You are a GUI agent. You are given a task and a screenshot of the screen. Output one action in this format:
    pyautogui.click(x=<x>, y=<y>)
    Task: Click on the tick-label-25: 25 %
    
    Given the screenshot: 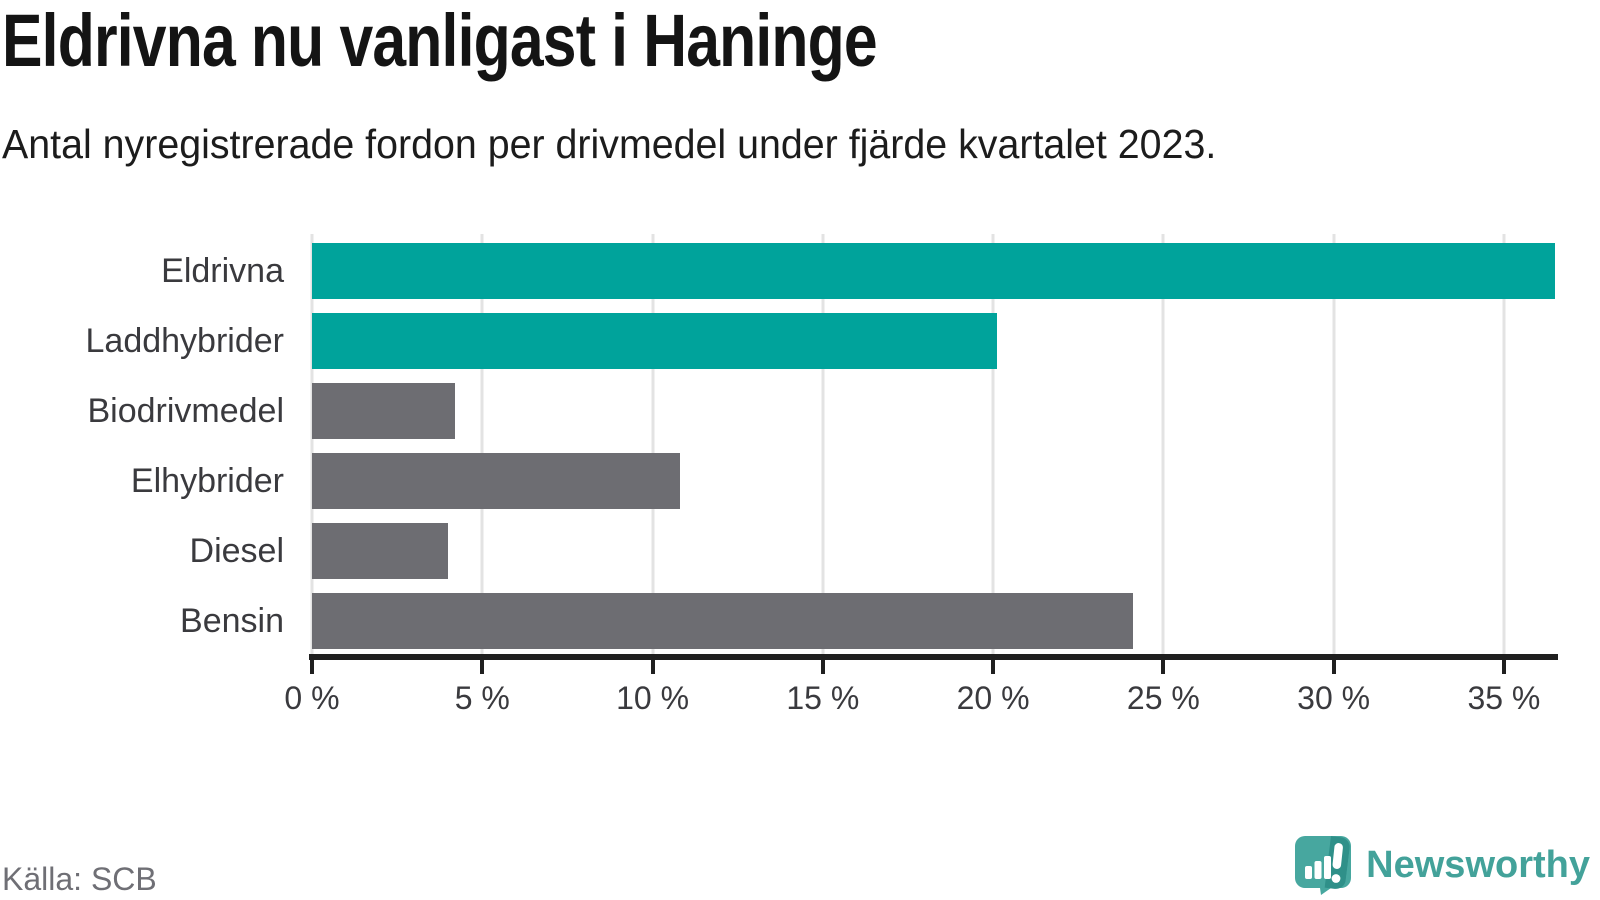 What is the action you would take?
    pyautogui.click(x=1163, y=698)
    